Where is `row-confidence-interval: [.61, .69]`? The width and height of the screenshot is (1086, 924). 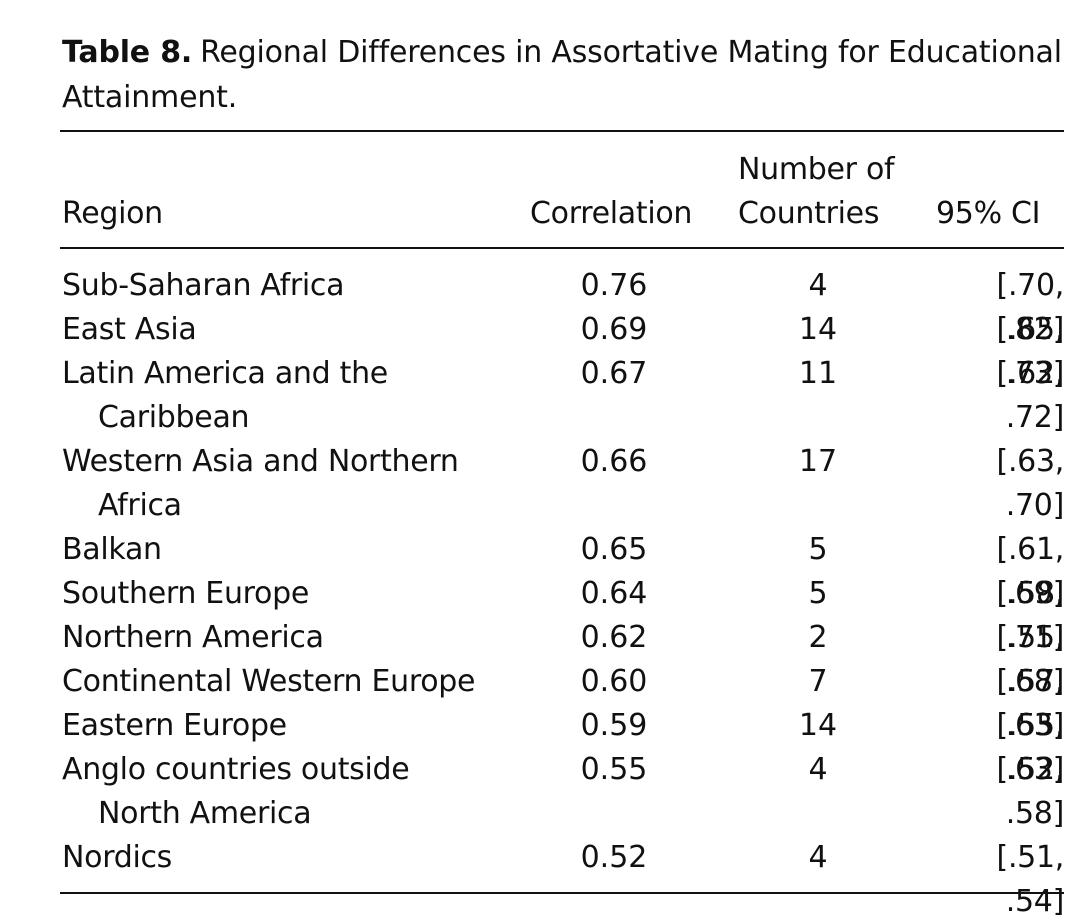 row-confidence-interval: [.61, .69] is located at coordinates (1030, 571).